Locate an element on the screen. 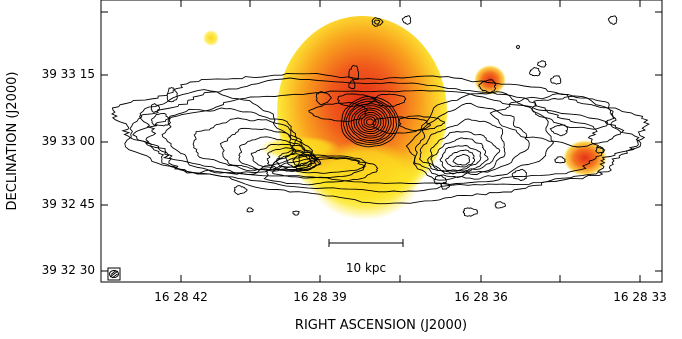  x-axis-label: RIGHT ASCENSION (J2000) is located at coordinates (381, 325).